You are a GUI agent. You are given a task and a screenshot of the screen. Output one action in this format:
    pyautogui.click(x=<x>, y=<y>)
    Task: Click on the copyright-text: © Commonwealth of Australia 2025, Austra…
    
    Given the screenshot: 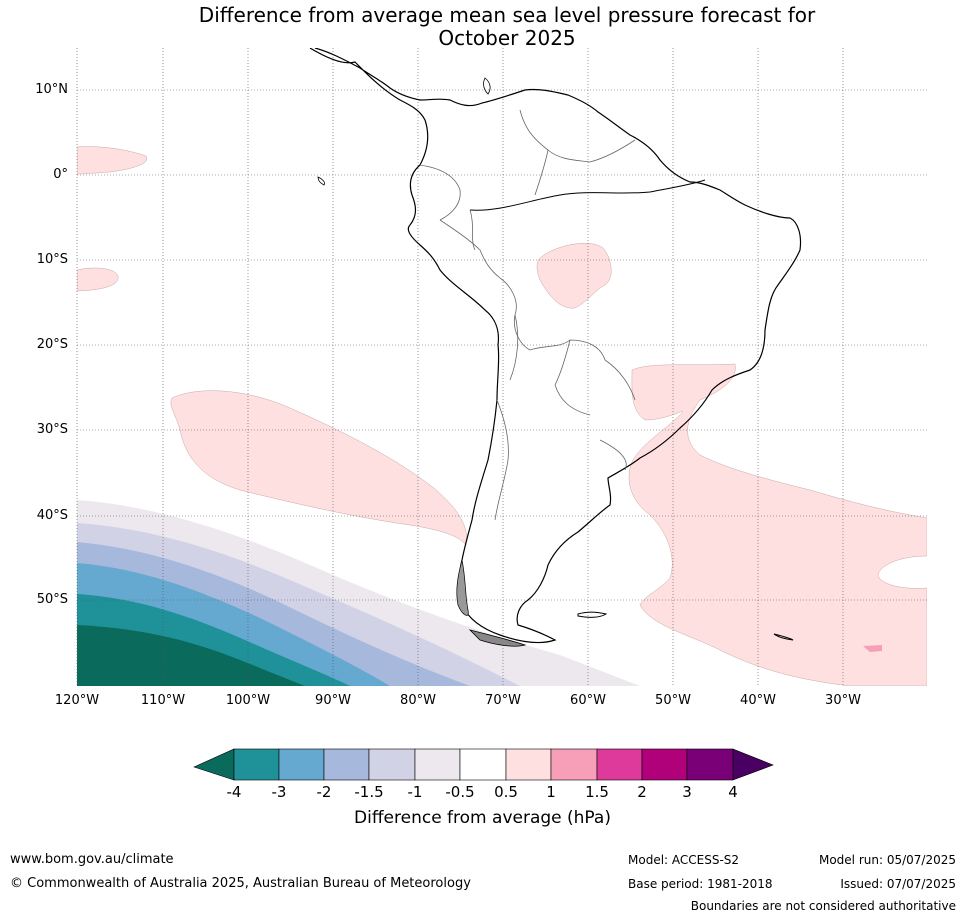 What is the action you would take?
    pyautogui.click(x=240, y=883)
    